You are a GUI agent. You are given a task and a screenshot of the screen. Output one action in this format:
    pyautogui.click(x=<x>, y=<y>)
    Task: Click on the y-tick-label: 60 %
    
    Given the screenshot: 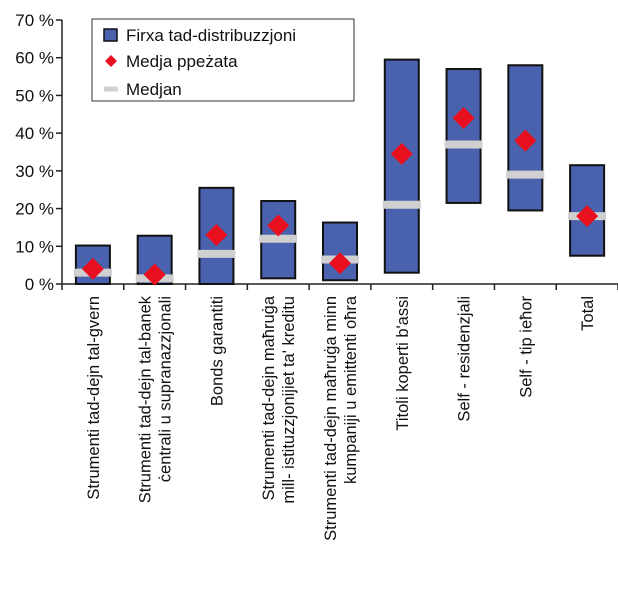 What is the action you would take?
    pyautogui.click(x=34, y=58)
    